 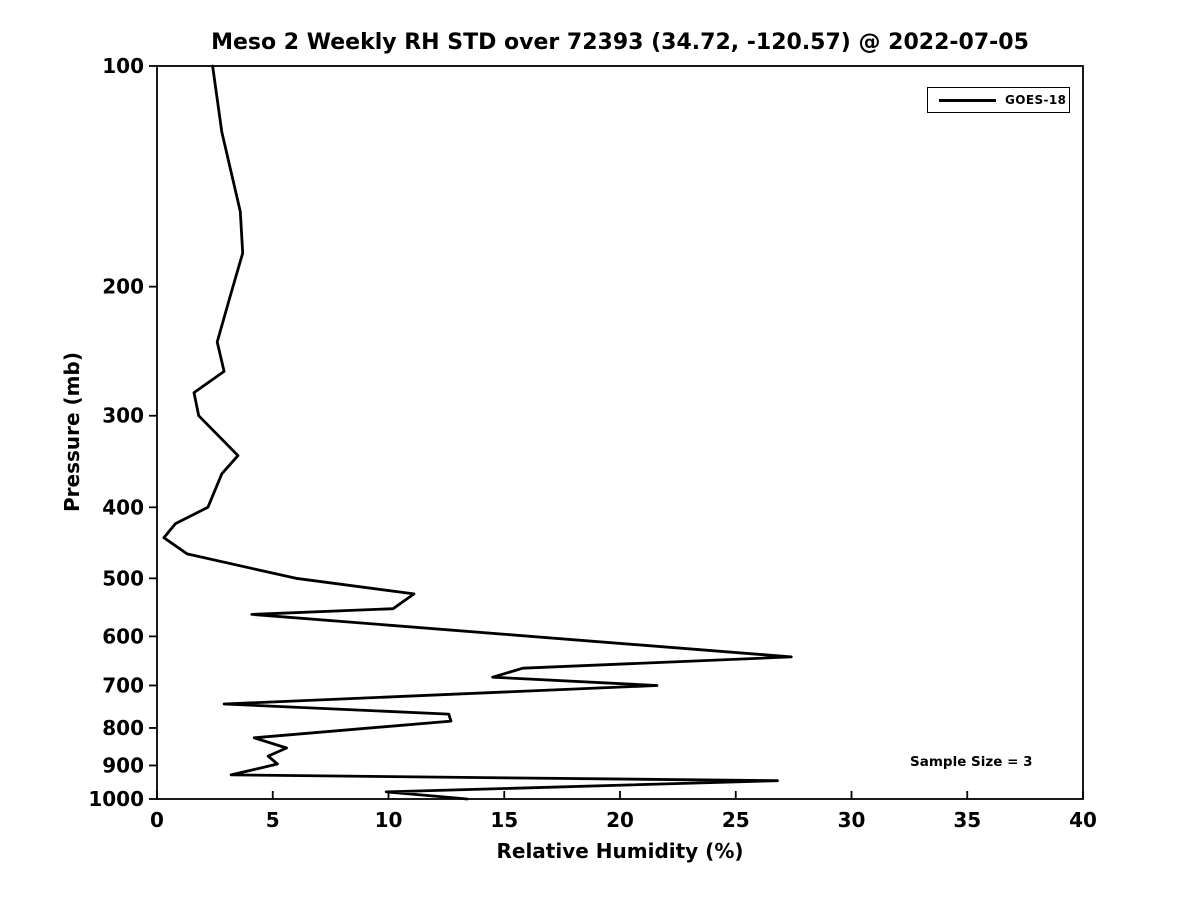 What do you see at coordinates (72, 432) in the screenshot?
I see `y-axis-title: Pressure (mb)` at bounding box center [72, 432].